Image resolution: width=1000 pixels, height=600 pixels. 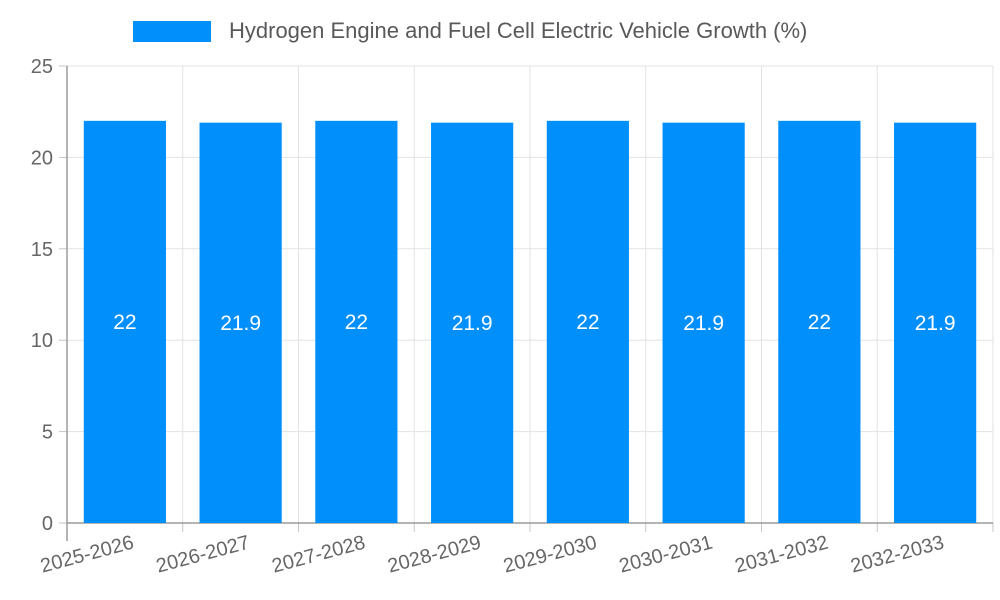 I want to click on bar-2026-2027, so click(x=240, y=322).